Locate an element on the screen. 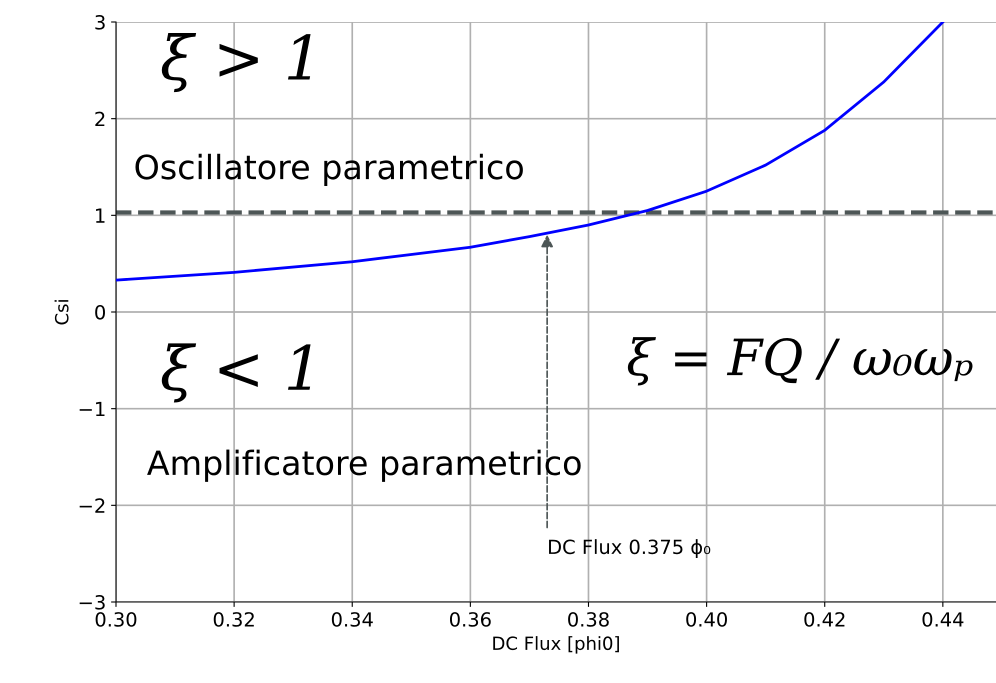 The image size is (996, 683). x-tick-label: 0.42 is located at coordinates (824, 619).